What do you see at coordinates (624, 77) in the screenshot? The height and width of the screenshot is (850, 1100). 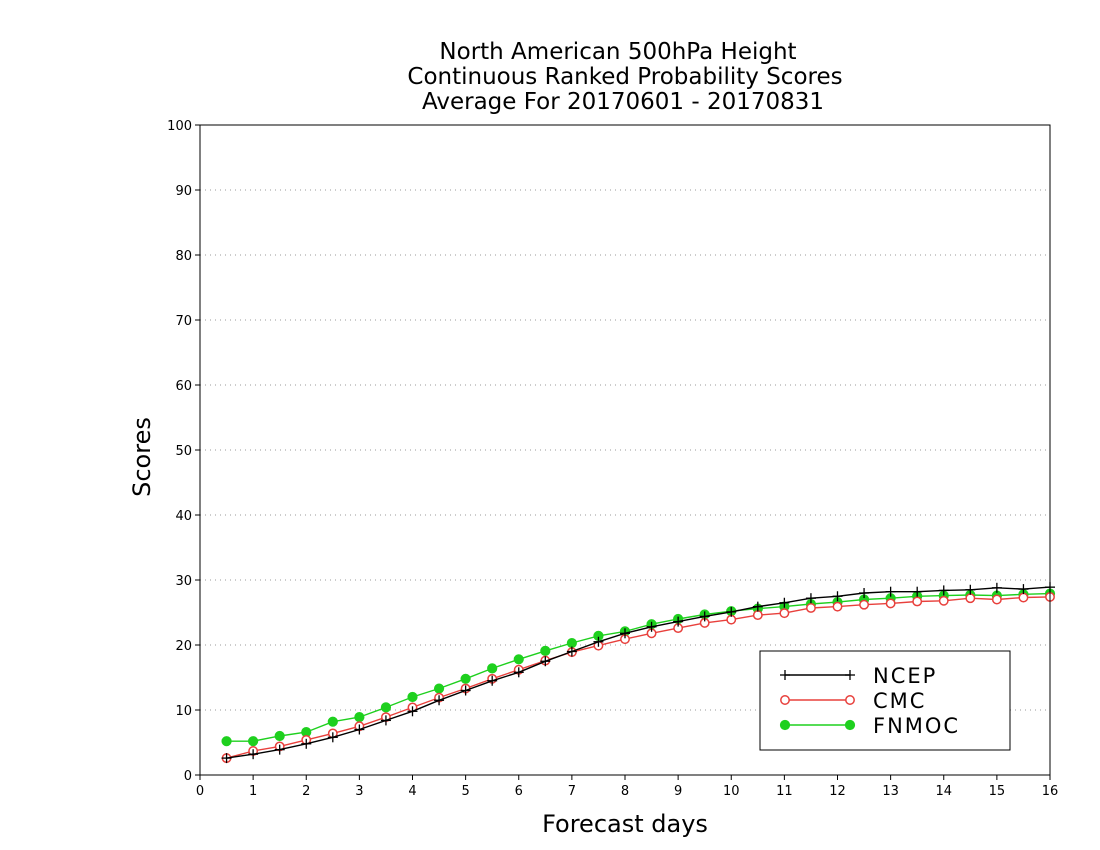 I see `chart-title-line-2: Continuous Ranked Probability Scores` at bounding box center [624, 77].